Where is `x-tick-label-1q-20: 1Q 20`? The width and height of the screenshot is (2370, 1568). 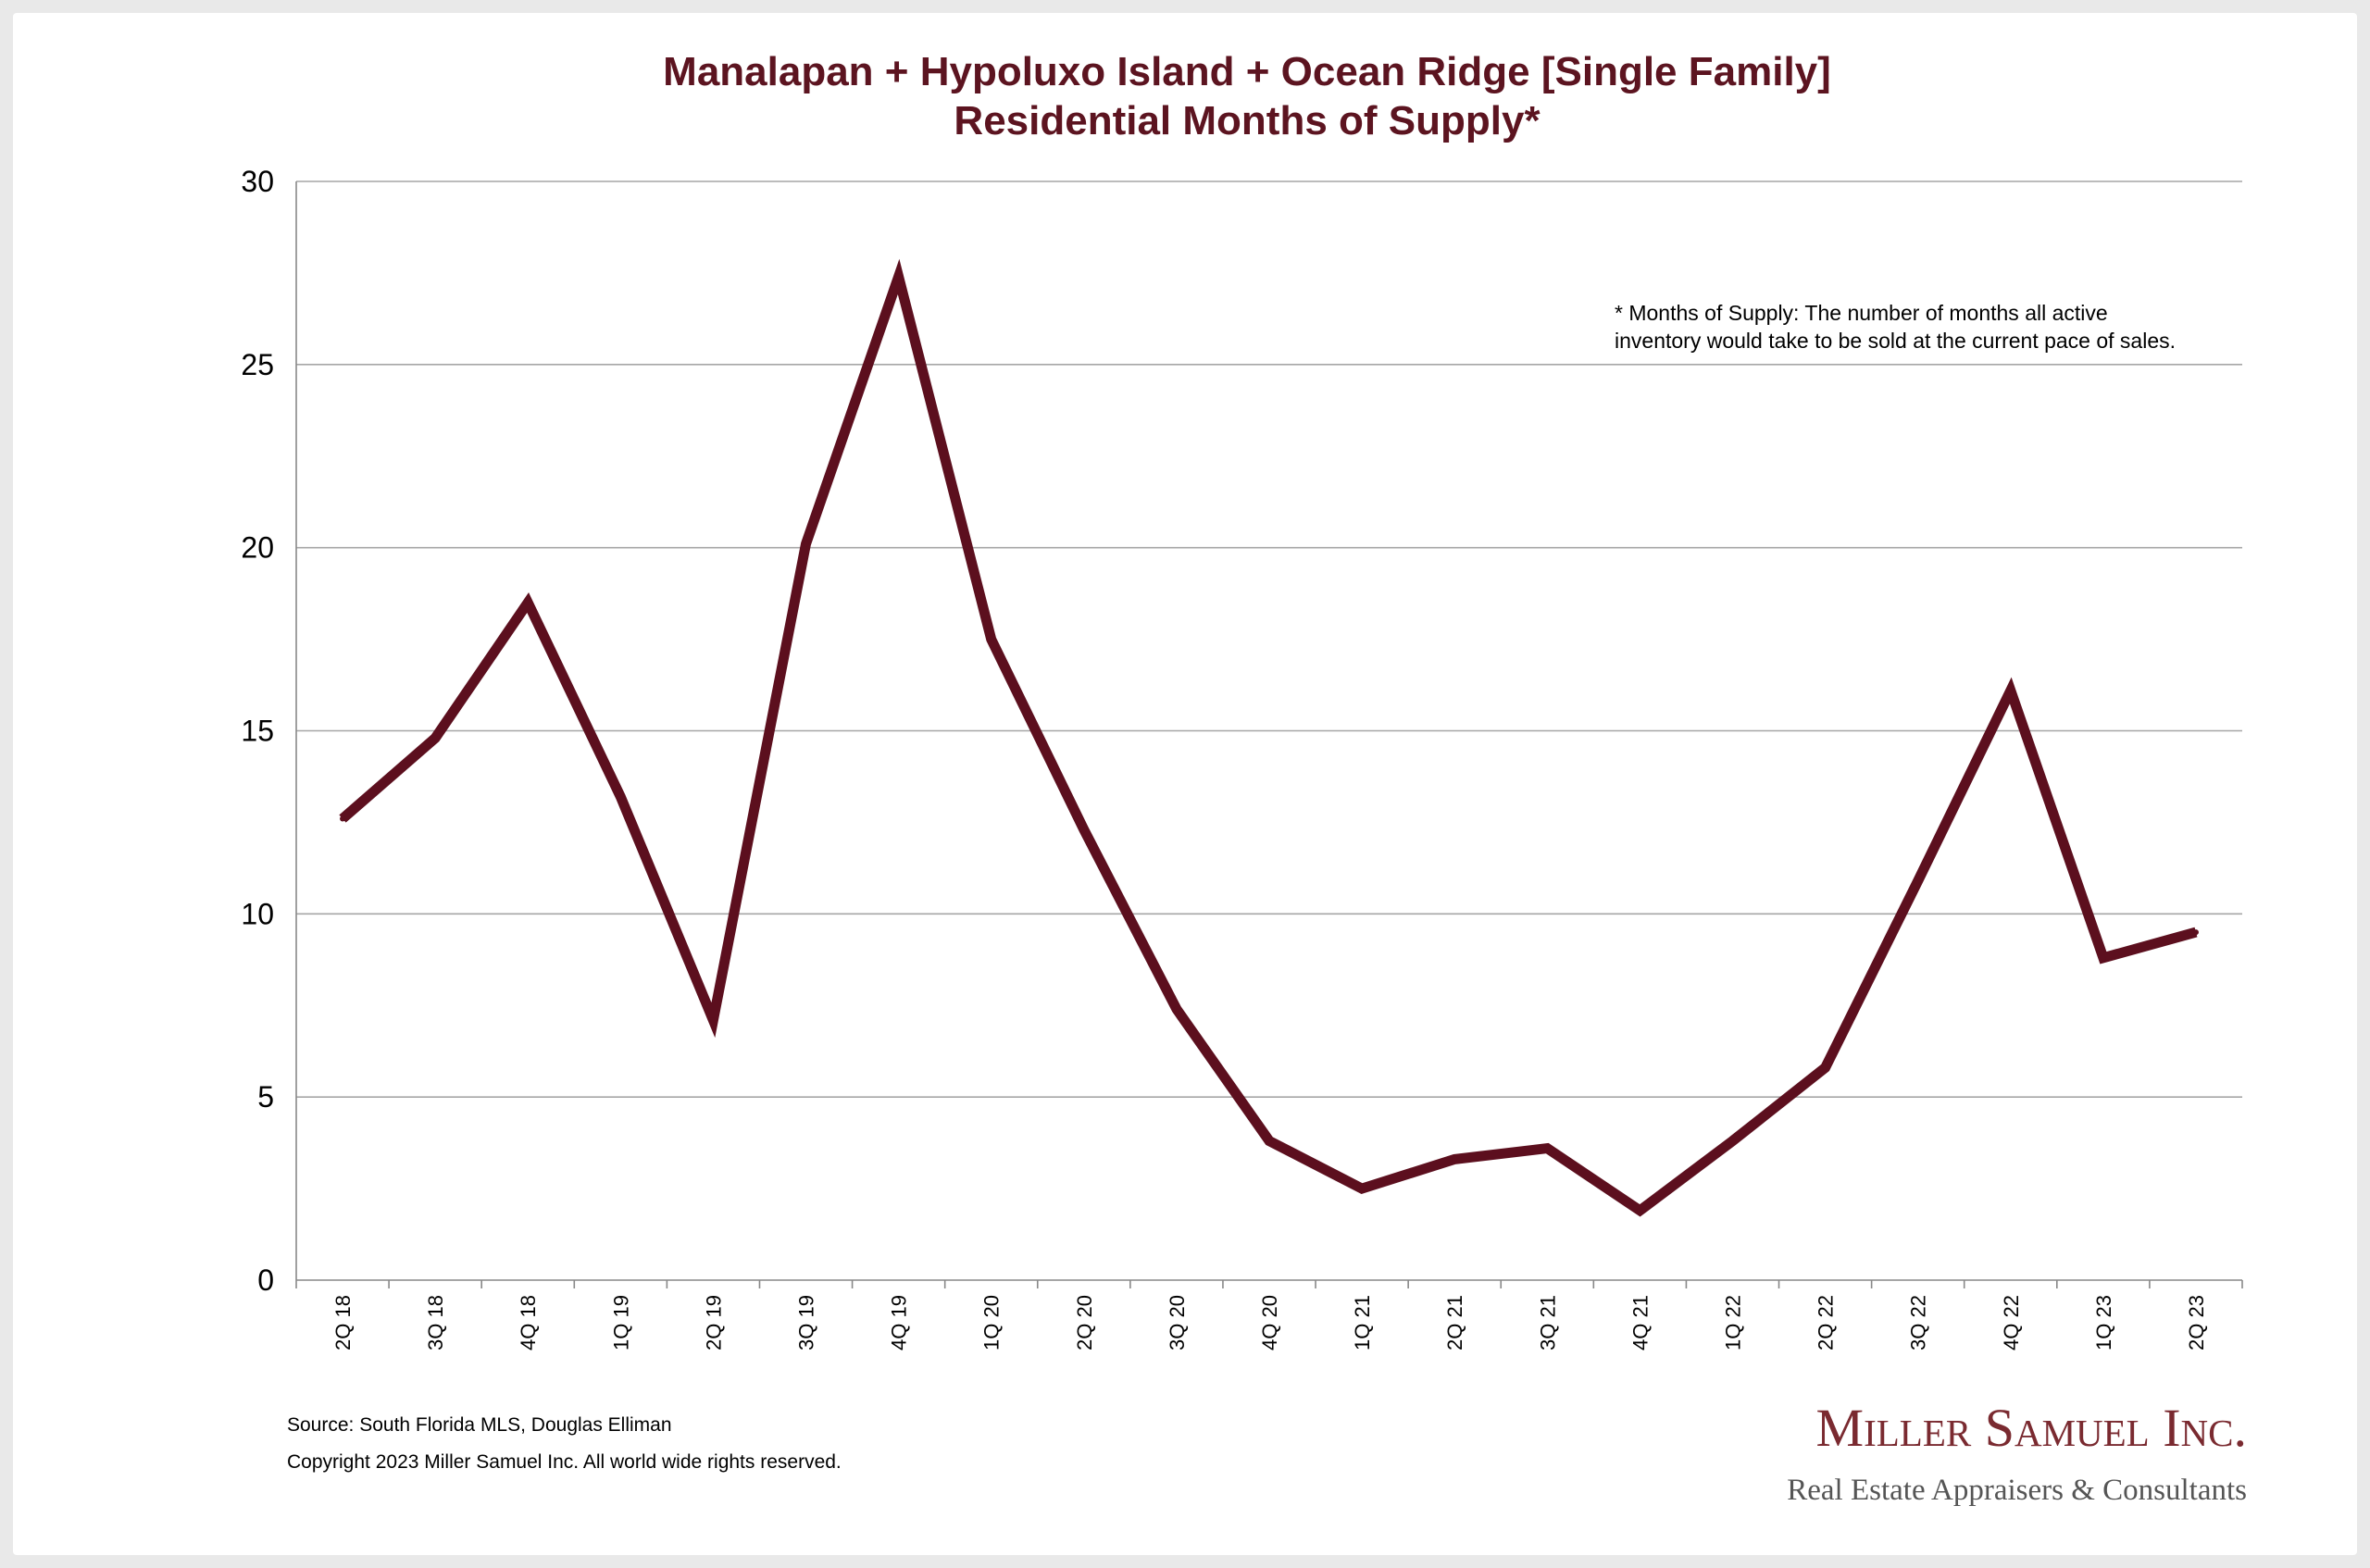 x-tick-label-1q-20: 1Q 20 is located at coordinates (992, 1322).